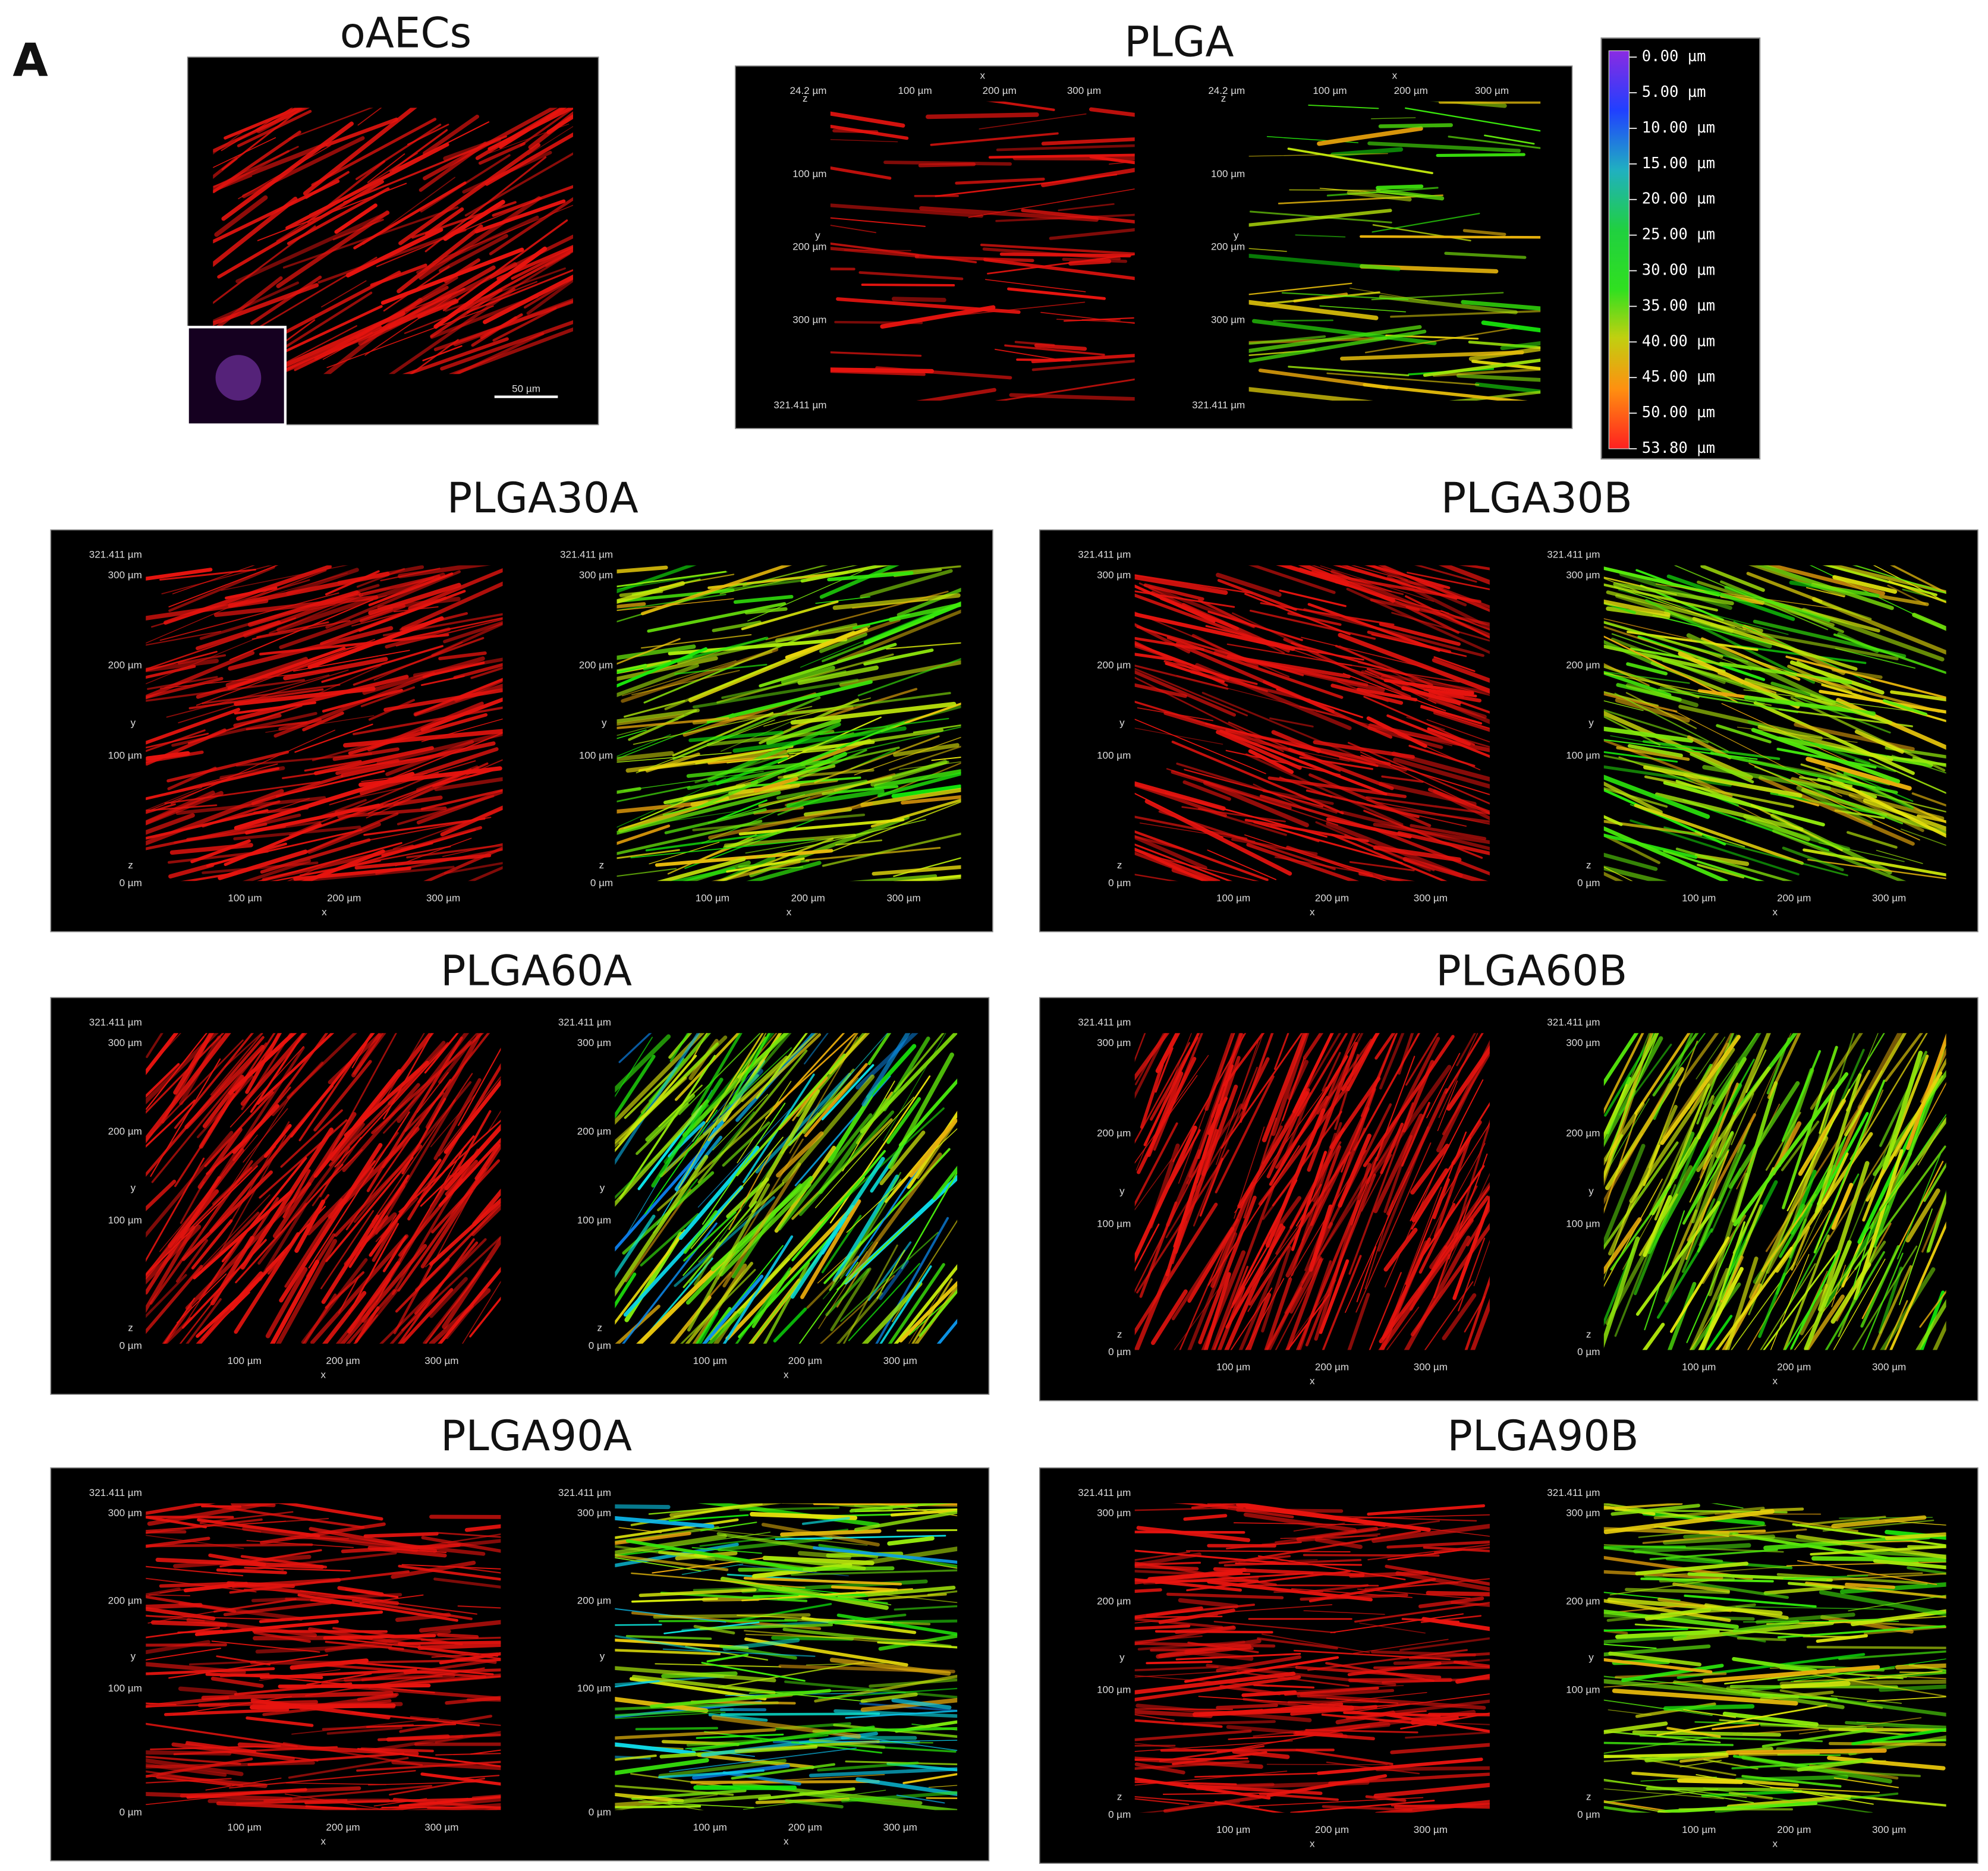 The height and width of the screenshot is (1871, 1988). Describe the element at coordinates (1492, 90) in the screenshot. I see `x-tick-label: 300 µm` at that location.